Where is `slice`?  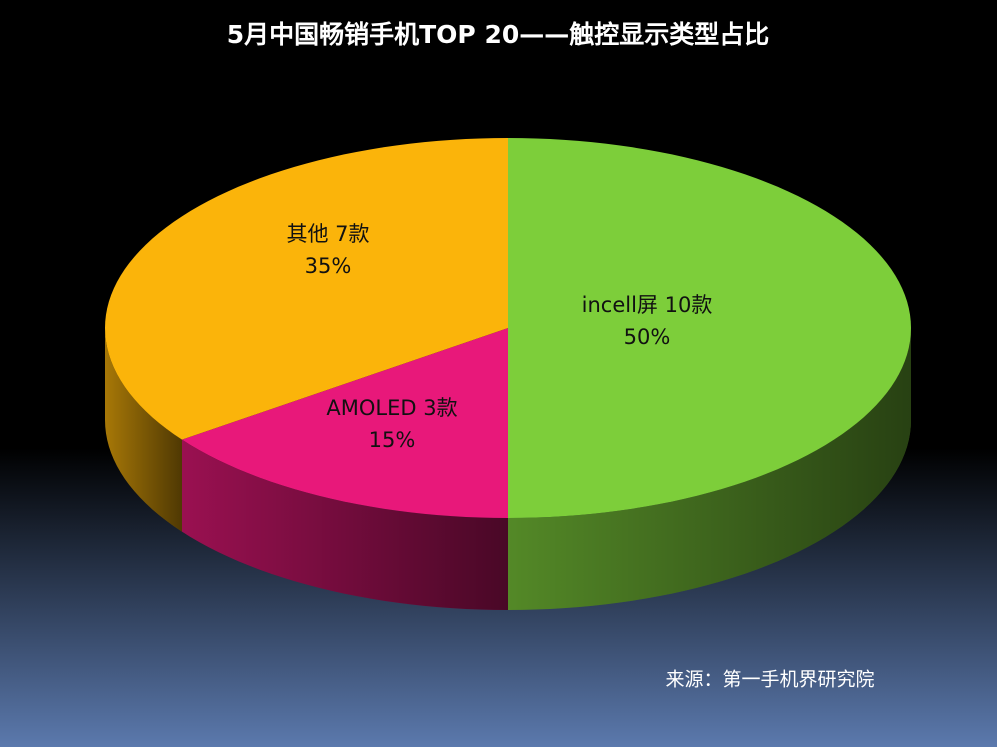 slice is located at coordinates (344, 423).